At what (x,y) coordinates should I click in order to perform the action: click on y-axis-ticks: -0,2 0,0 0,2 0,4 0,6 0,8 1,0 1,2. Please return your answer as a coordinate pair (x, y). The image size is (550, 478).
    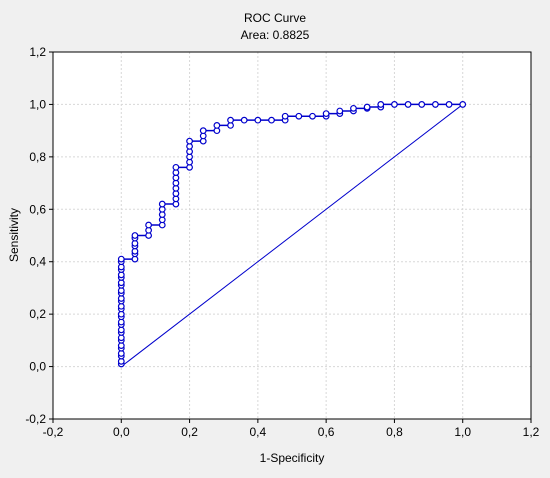
    Looking at the image, I should click on (39, 235).